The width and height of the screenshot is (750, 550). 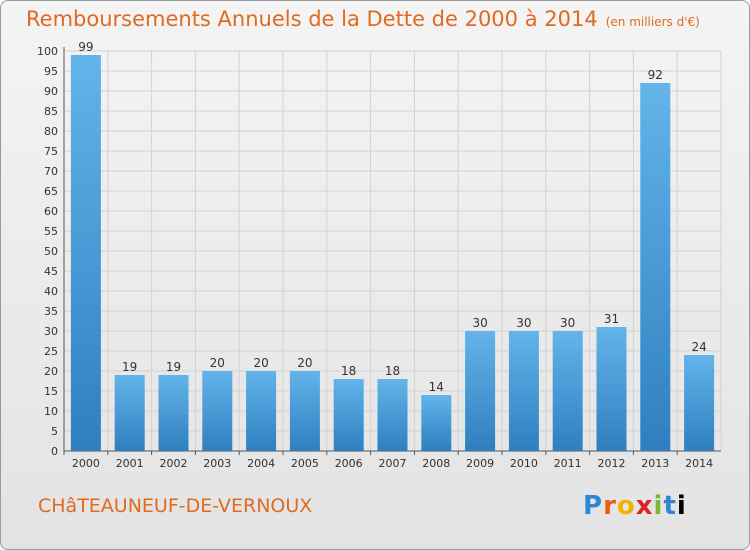 What do you see at coordinates (698, 347) in the screenshot?
I see `data-label: 24` at bounding box center [698, 347].